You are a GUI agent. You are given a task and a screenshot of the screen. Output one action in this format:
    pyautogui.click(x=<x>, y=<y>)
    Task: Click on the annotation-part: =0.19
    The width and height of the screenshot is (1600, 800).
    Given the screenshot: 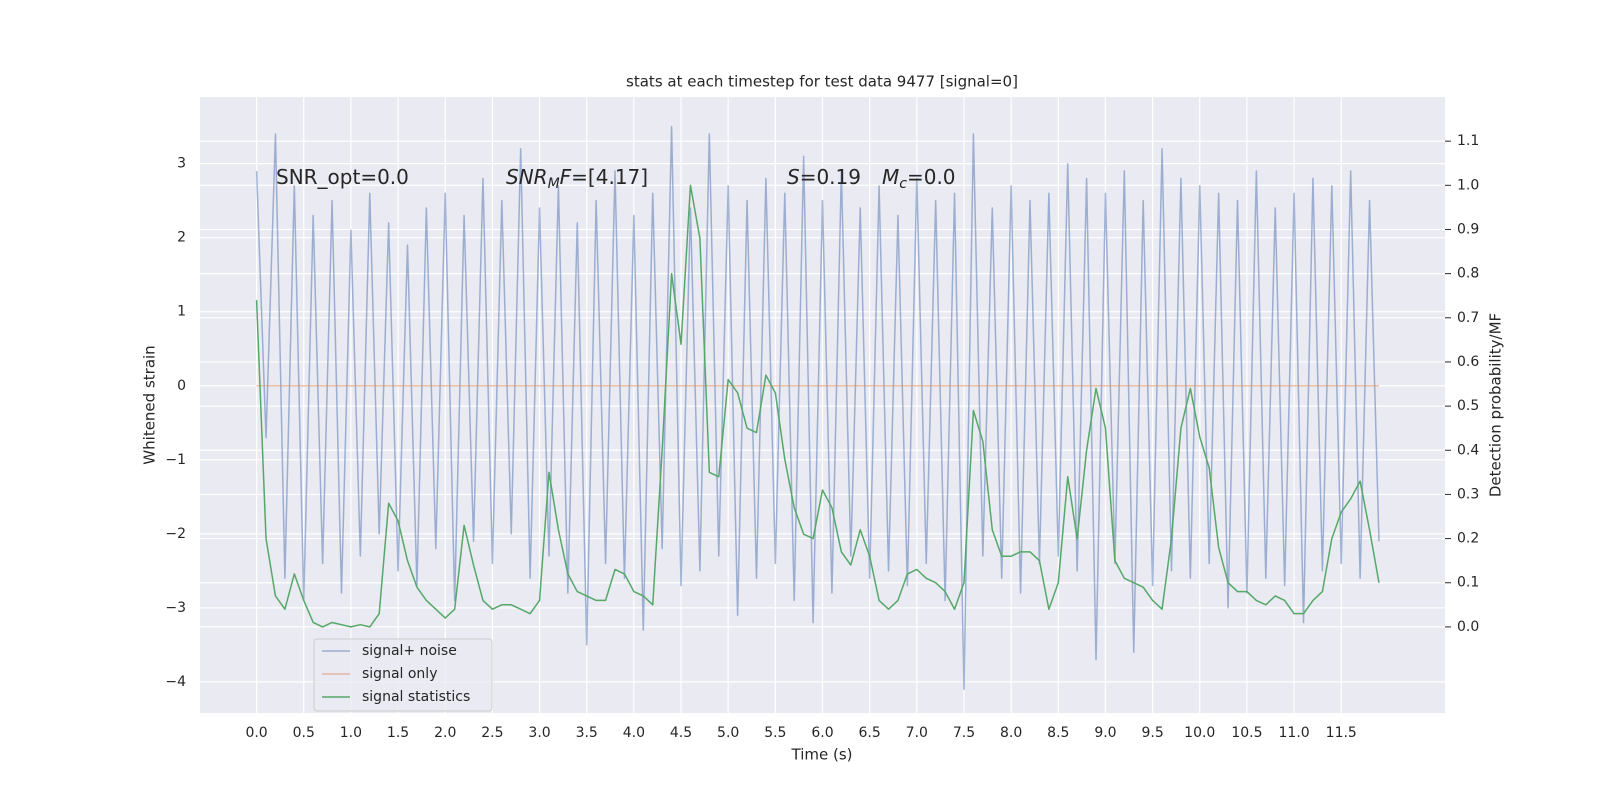 What is the action you would take?
    pyautogui.click(x=830, y=177)
    